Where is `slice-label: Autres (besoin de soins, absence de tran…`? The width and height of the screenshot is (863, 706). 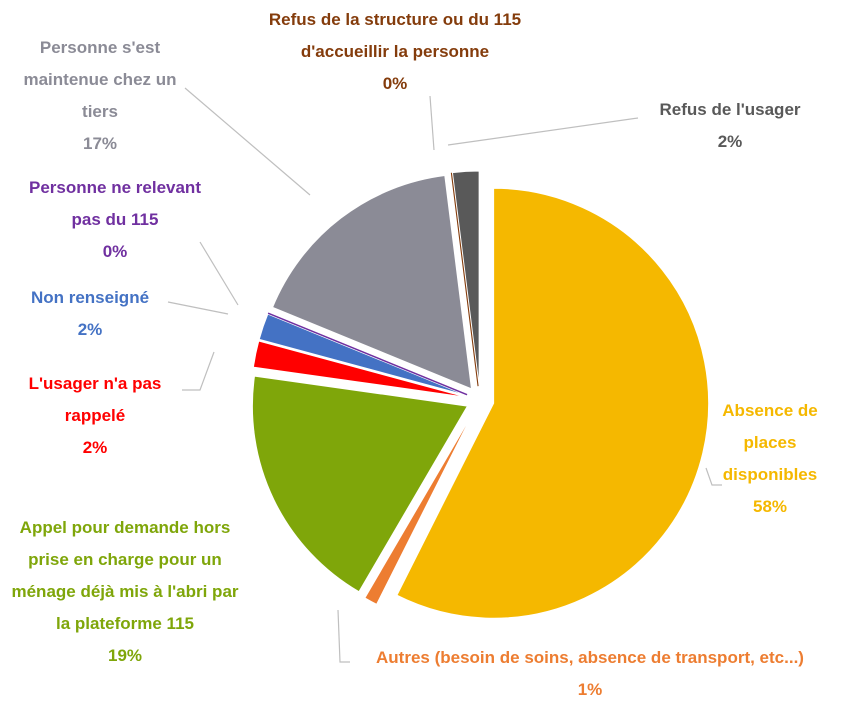
slice-label: Autres (besoin de soins, absence de tran… is located at coordinates (586, 674).